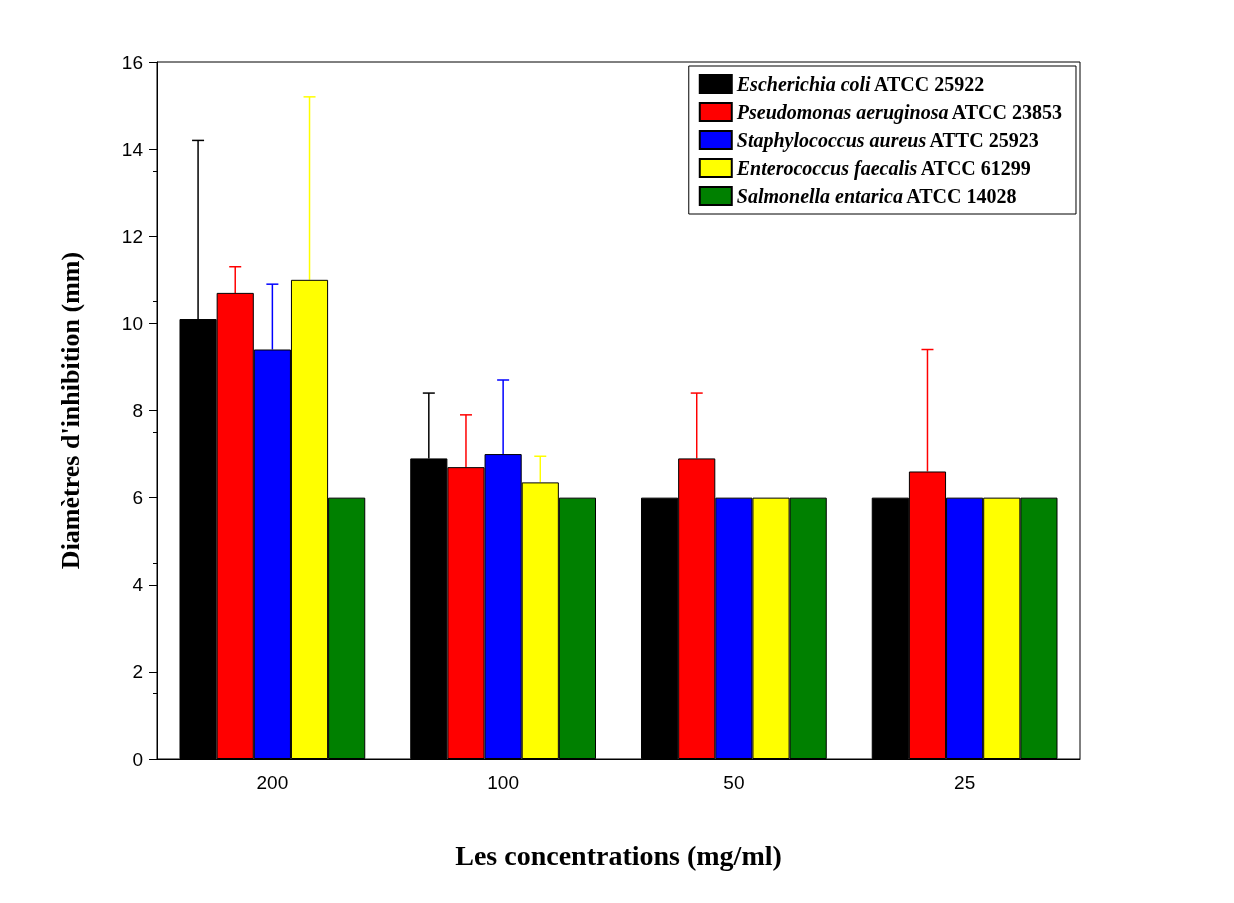 This screenshot has width=1234, height=903. What do you see at coordinates (734, 782) in the screenshot?
I see `x-tick-label: 50` at bounding box center [734, 782].